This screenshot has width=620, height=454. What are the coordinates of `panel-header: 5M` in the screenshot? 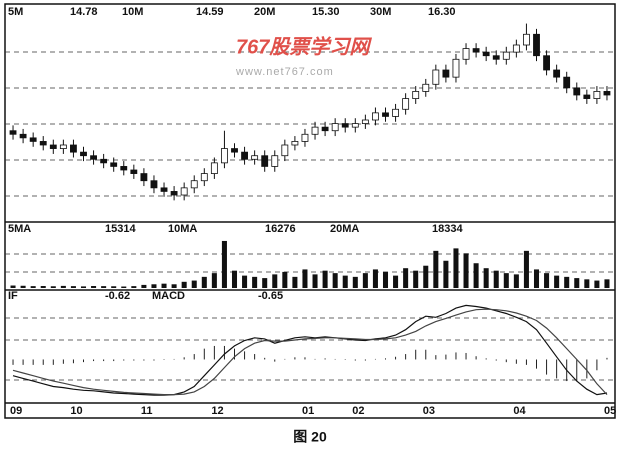 It's located at (15, 12).